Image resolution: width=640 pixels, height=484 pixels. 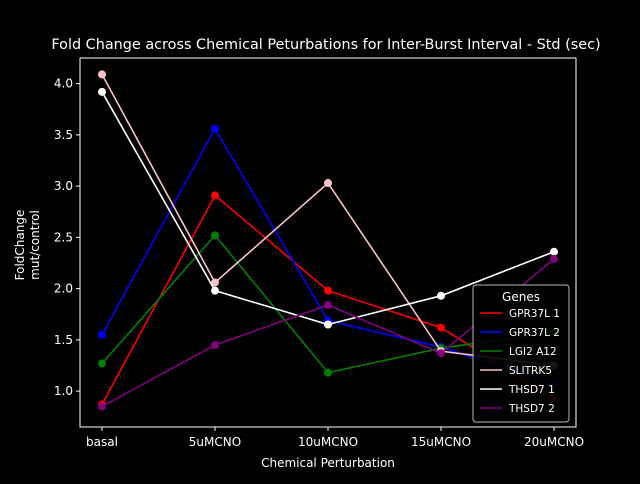 What do you see at coordinates (533, 352) in the screenshot?
I see `legend-label: LGI2 A12` at bounding box center [533, 352].